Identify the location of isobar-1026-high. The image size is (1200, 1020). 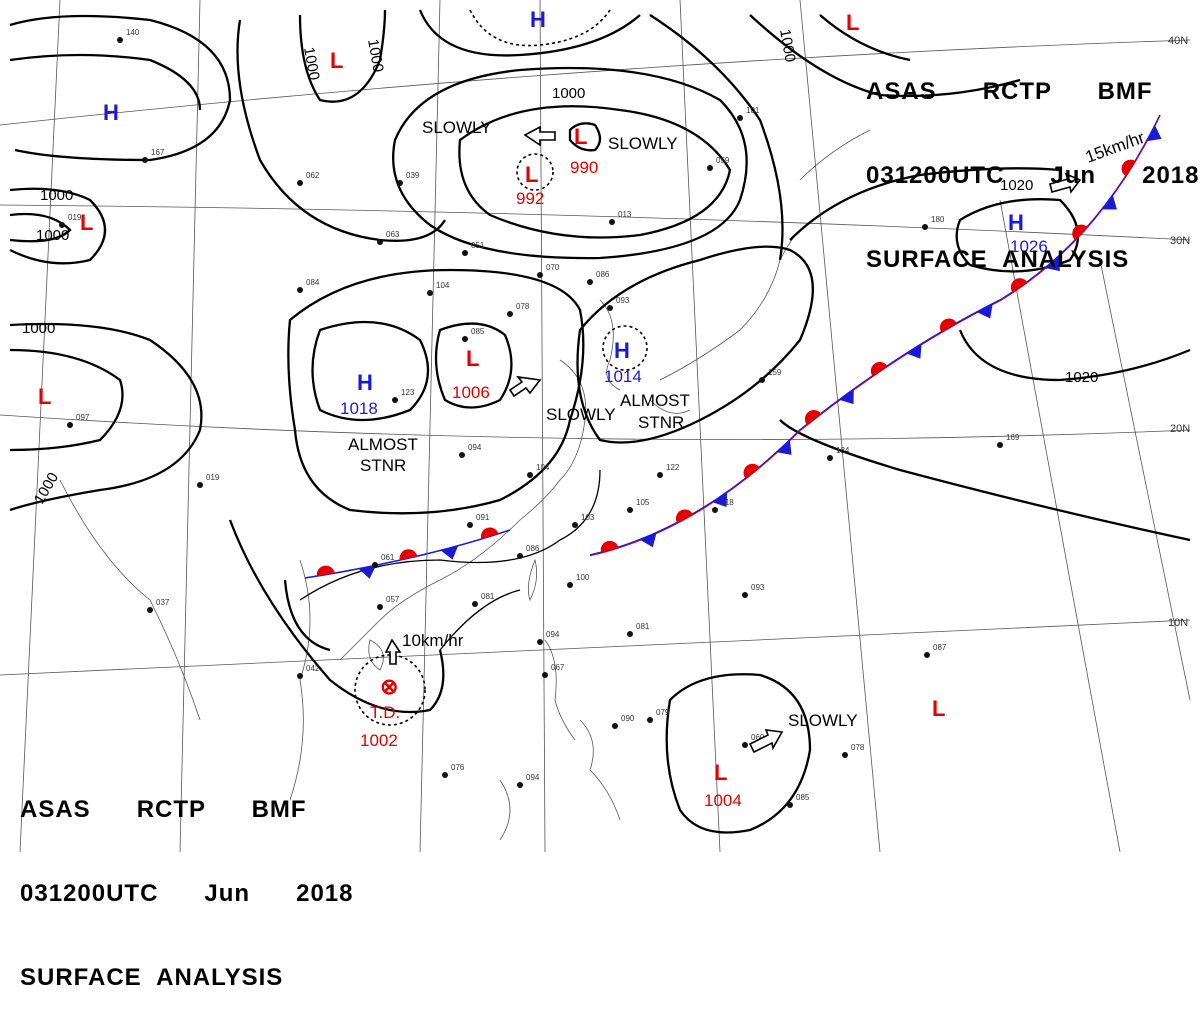
(1017, 235).